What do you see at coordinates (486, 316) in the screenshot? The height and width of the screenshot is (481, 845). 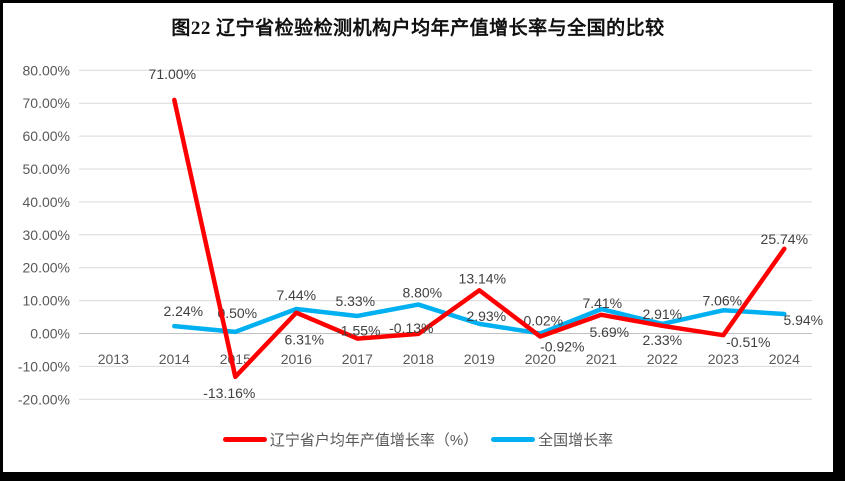 I see `svg-text: 2.93%` at bounding box center [486, 316].